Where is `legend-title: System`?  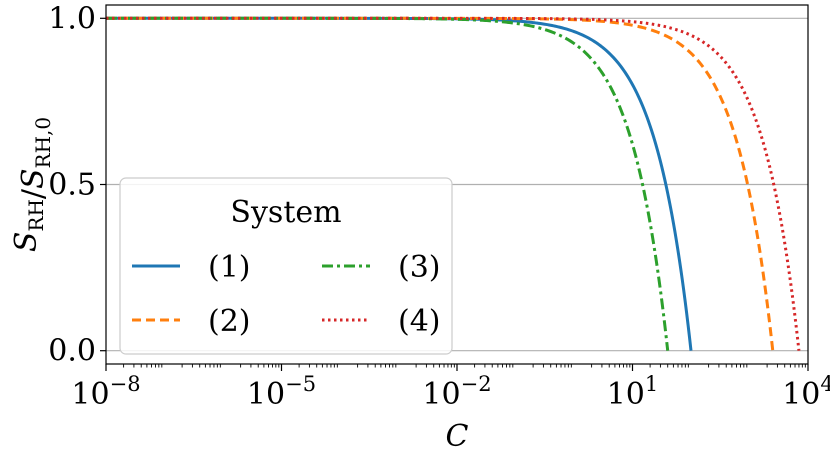
legend-title: System is located at coordinates (285, 212).